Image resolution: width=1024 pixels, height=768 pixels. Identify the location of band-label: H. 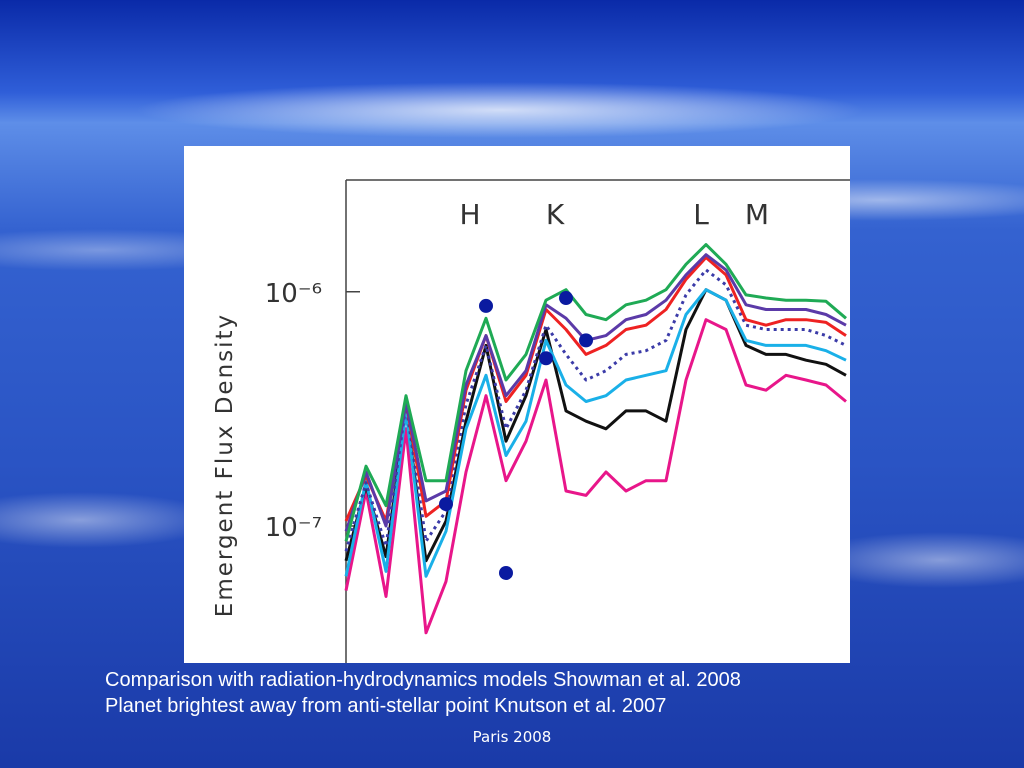
(469, 214).